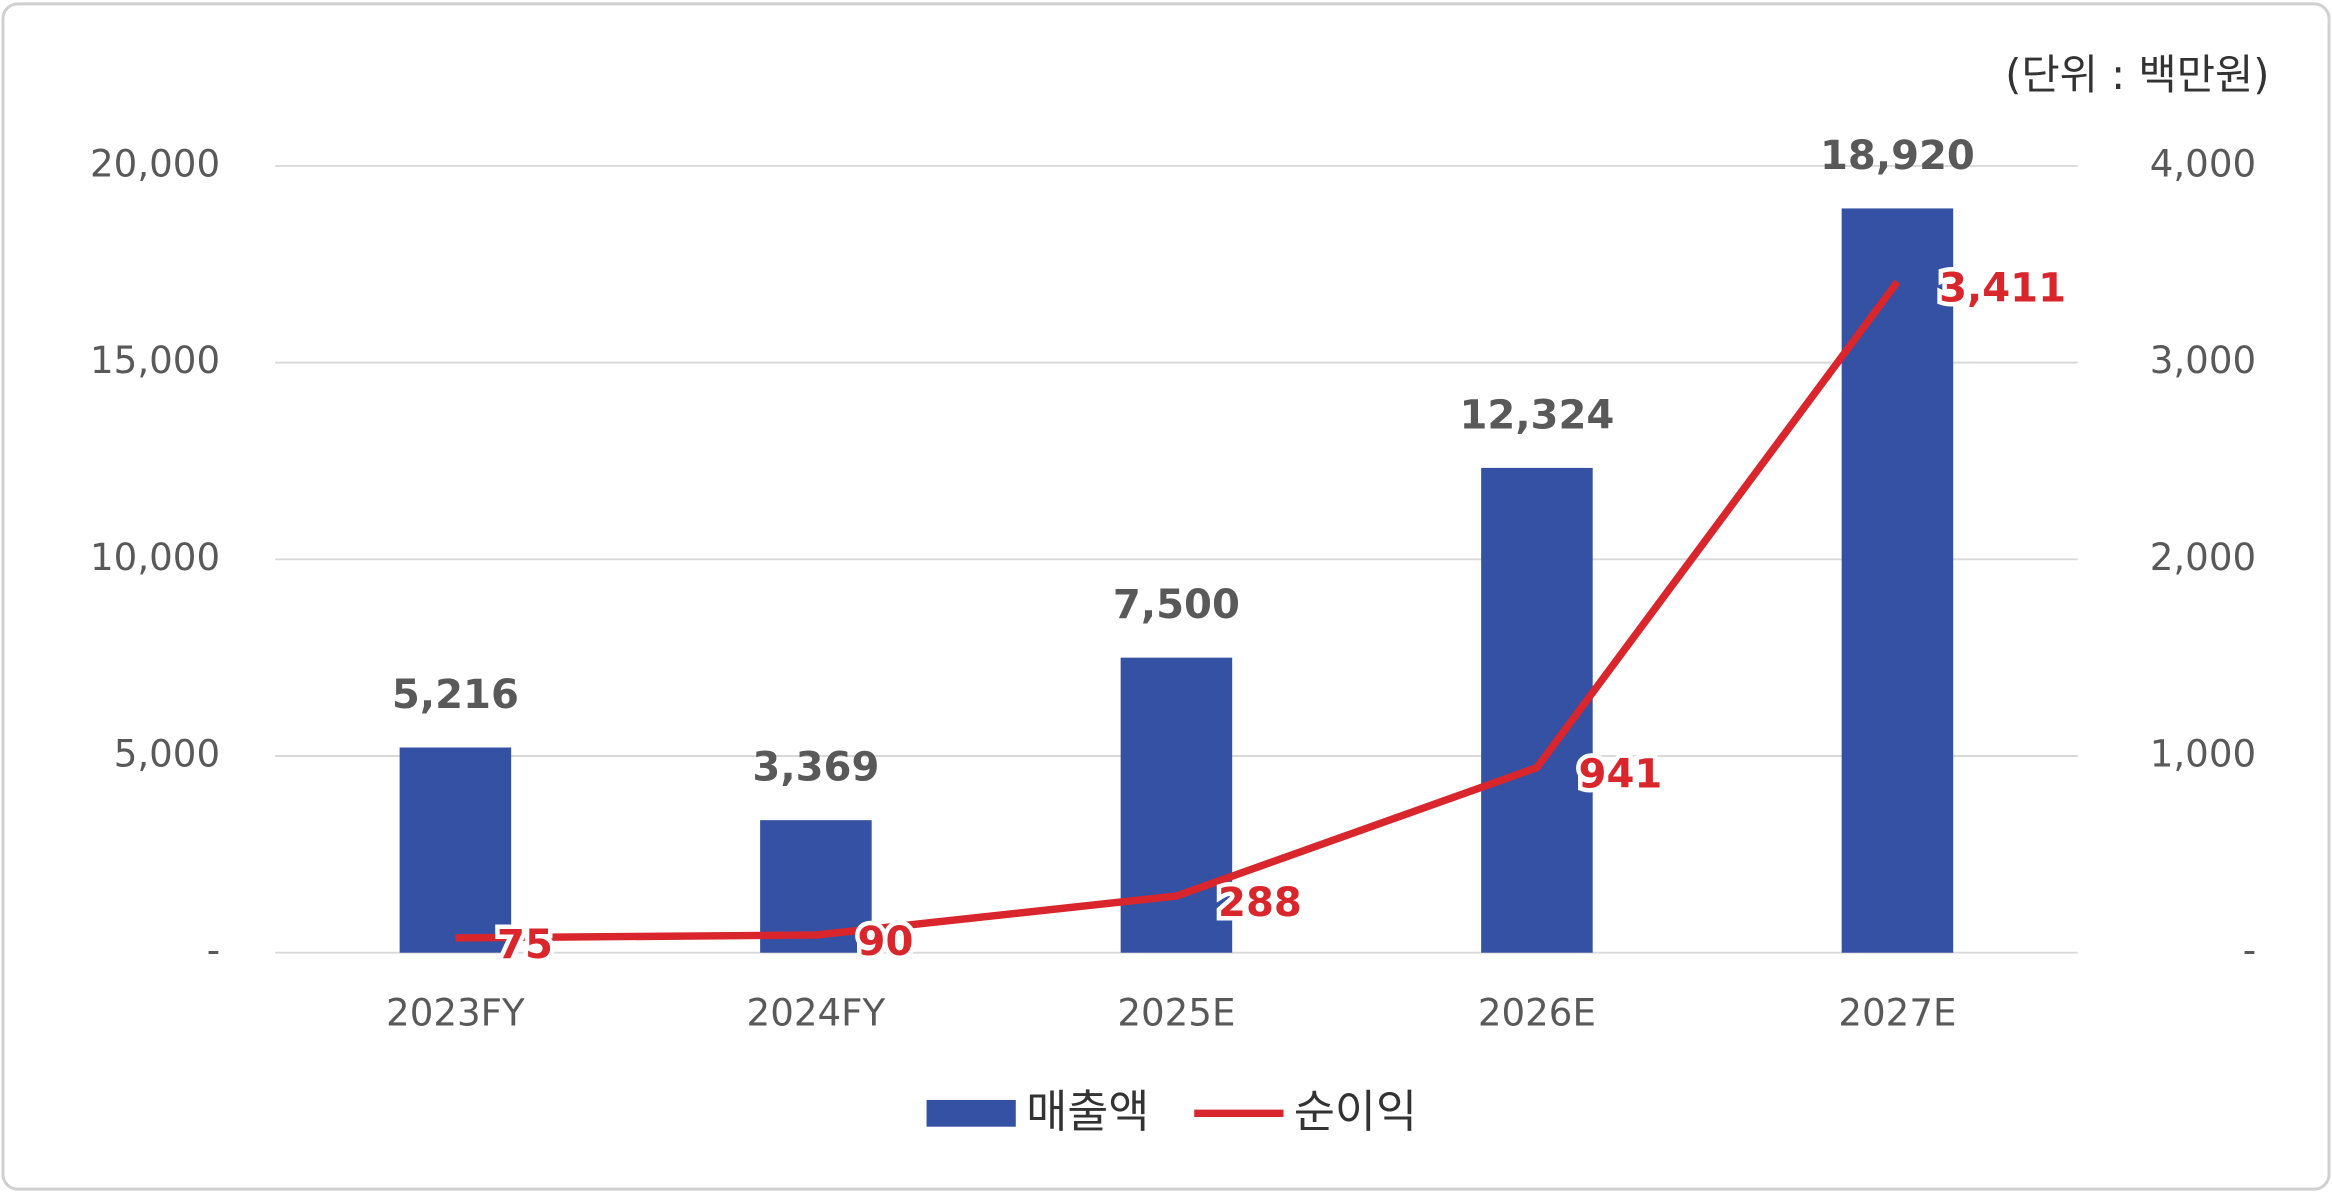 The image size is (2332, 1193). Describe the element at coordinates (155, 360) in the screenshot. I see `y-tick-label: 15,000` at that location.